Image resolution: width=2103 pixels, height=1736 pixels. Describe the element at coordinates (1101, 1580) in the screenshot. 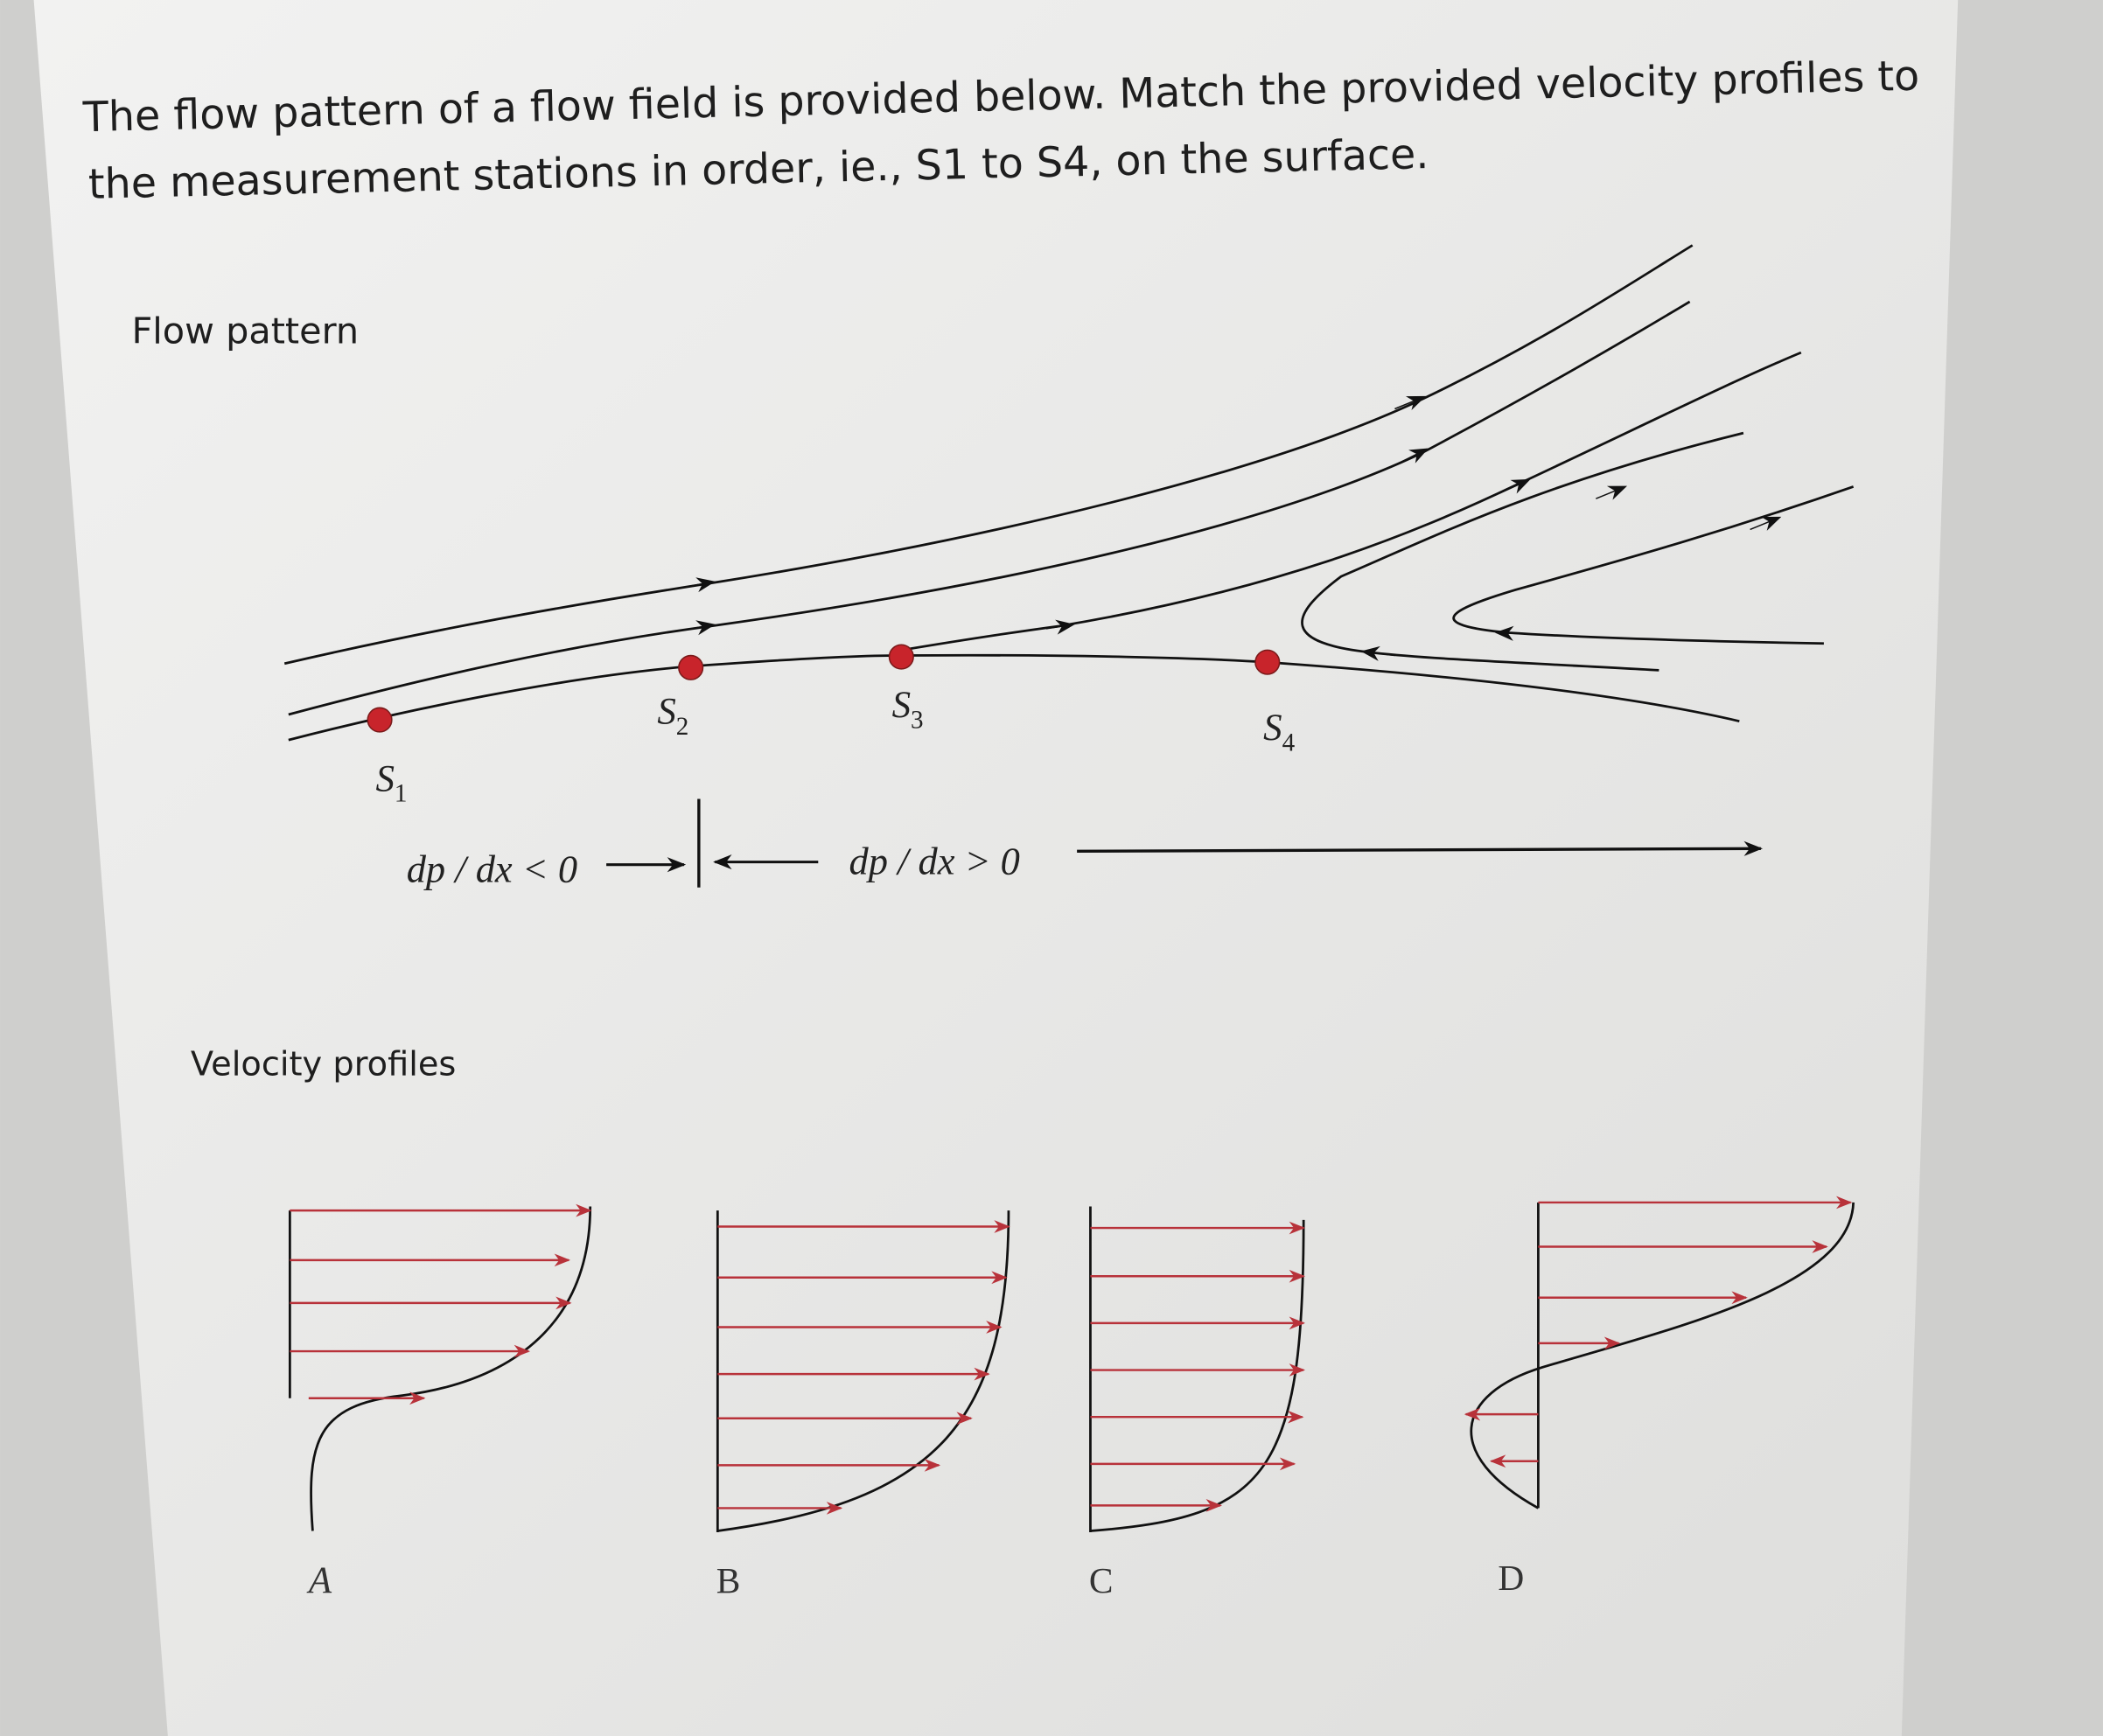

I see `profile-label: C` at that location.